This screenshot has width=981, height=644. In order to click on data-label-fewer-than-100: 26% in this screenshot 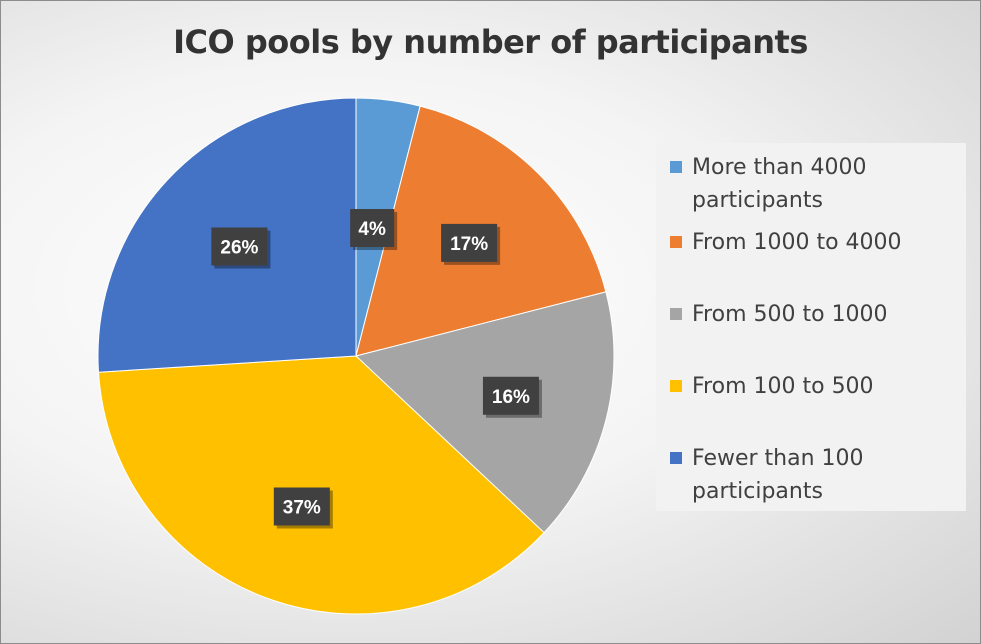, I will do `click(241, 248)`.